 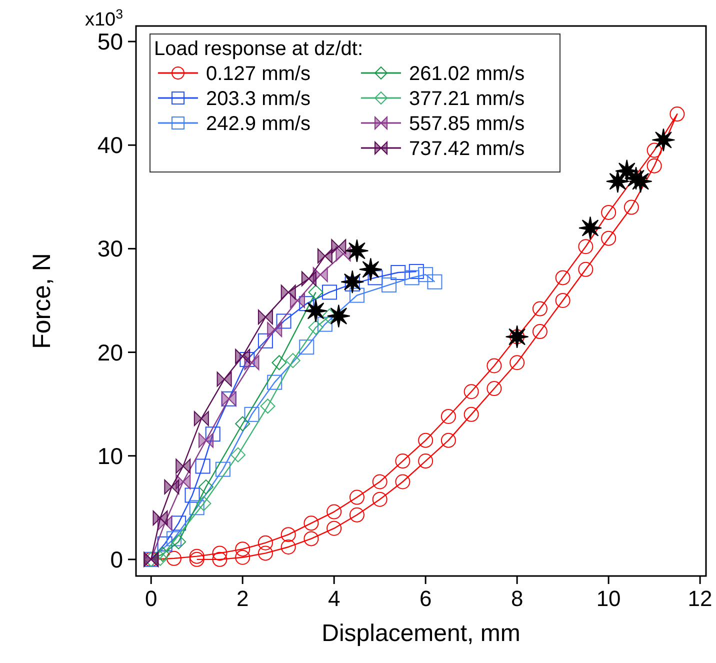 What do you see at coordinates (467, 74) in the screenshot?
I see `legend-label: 261.02 mm/s` at bounding box center [467, 74].